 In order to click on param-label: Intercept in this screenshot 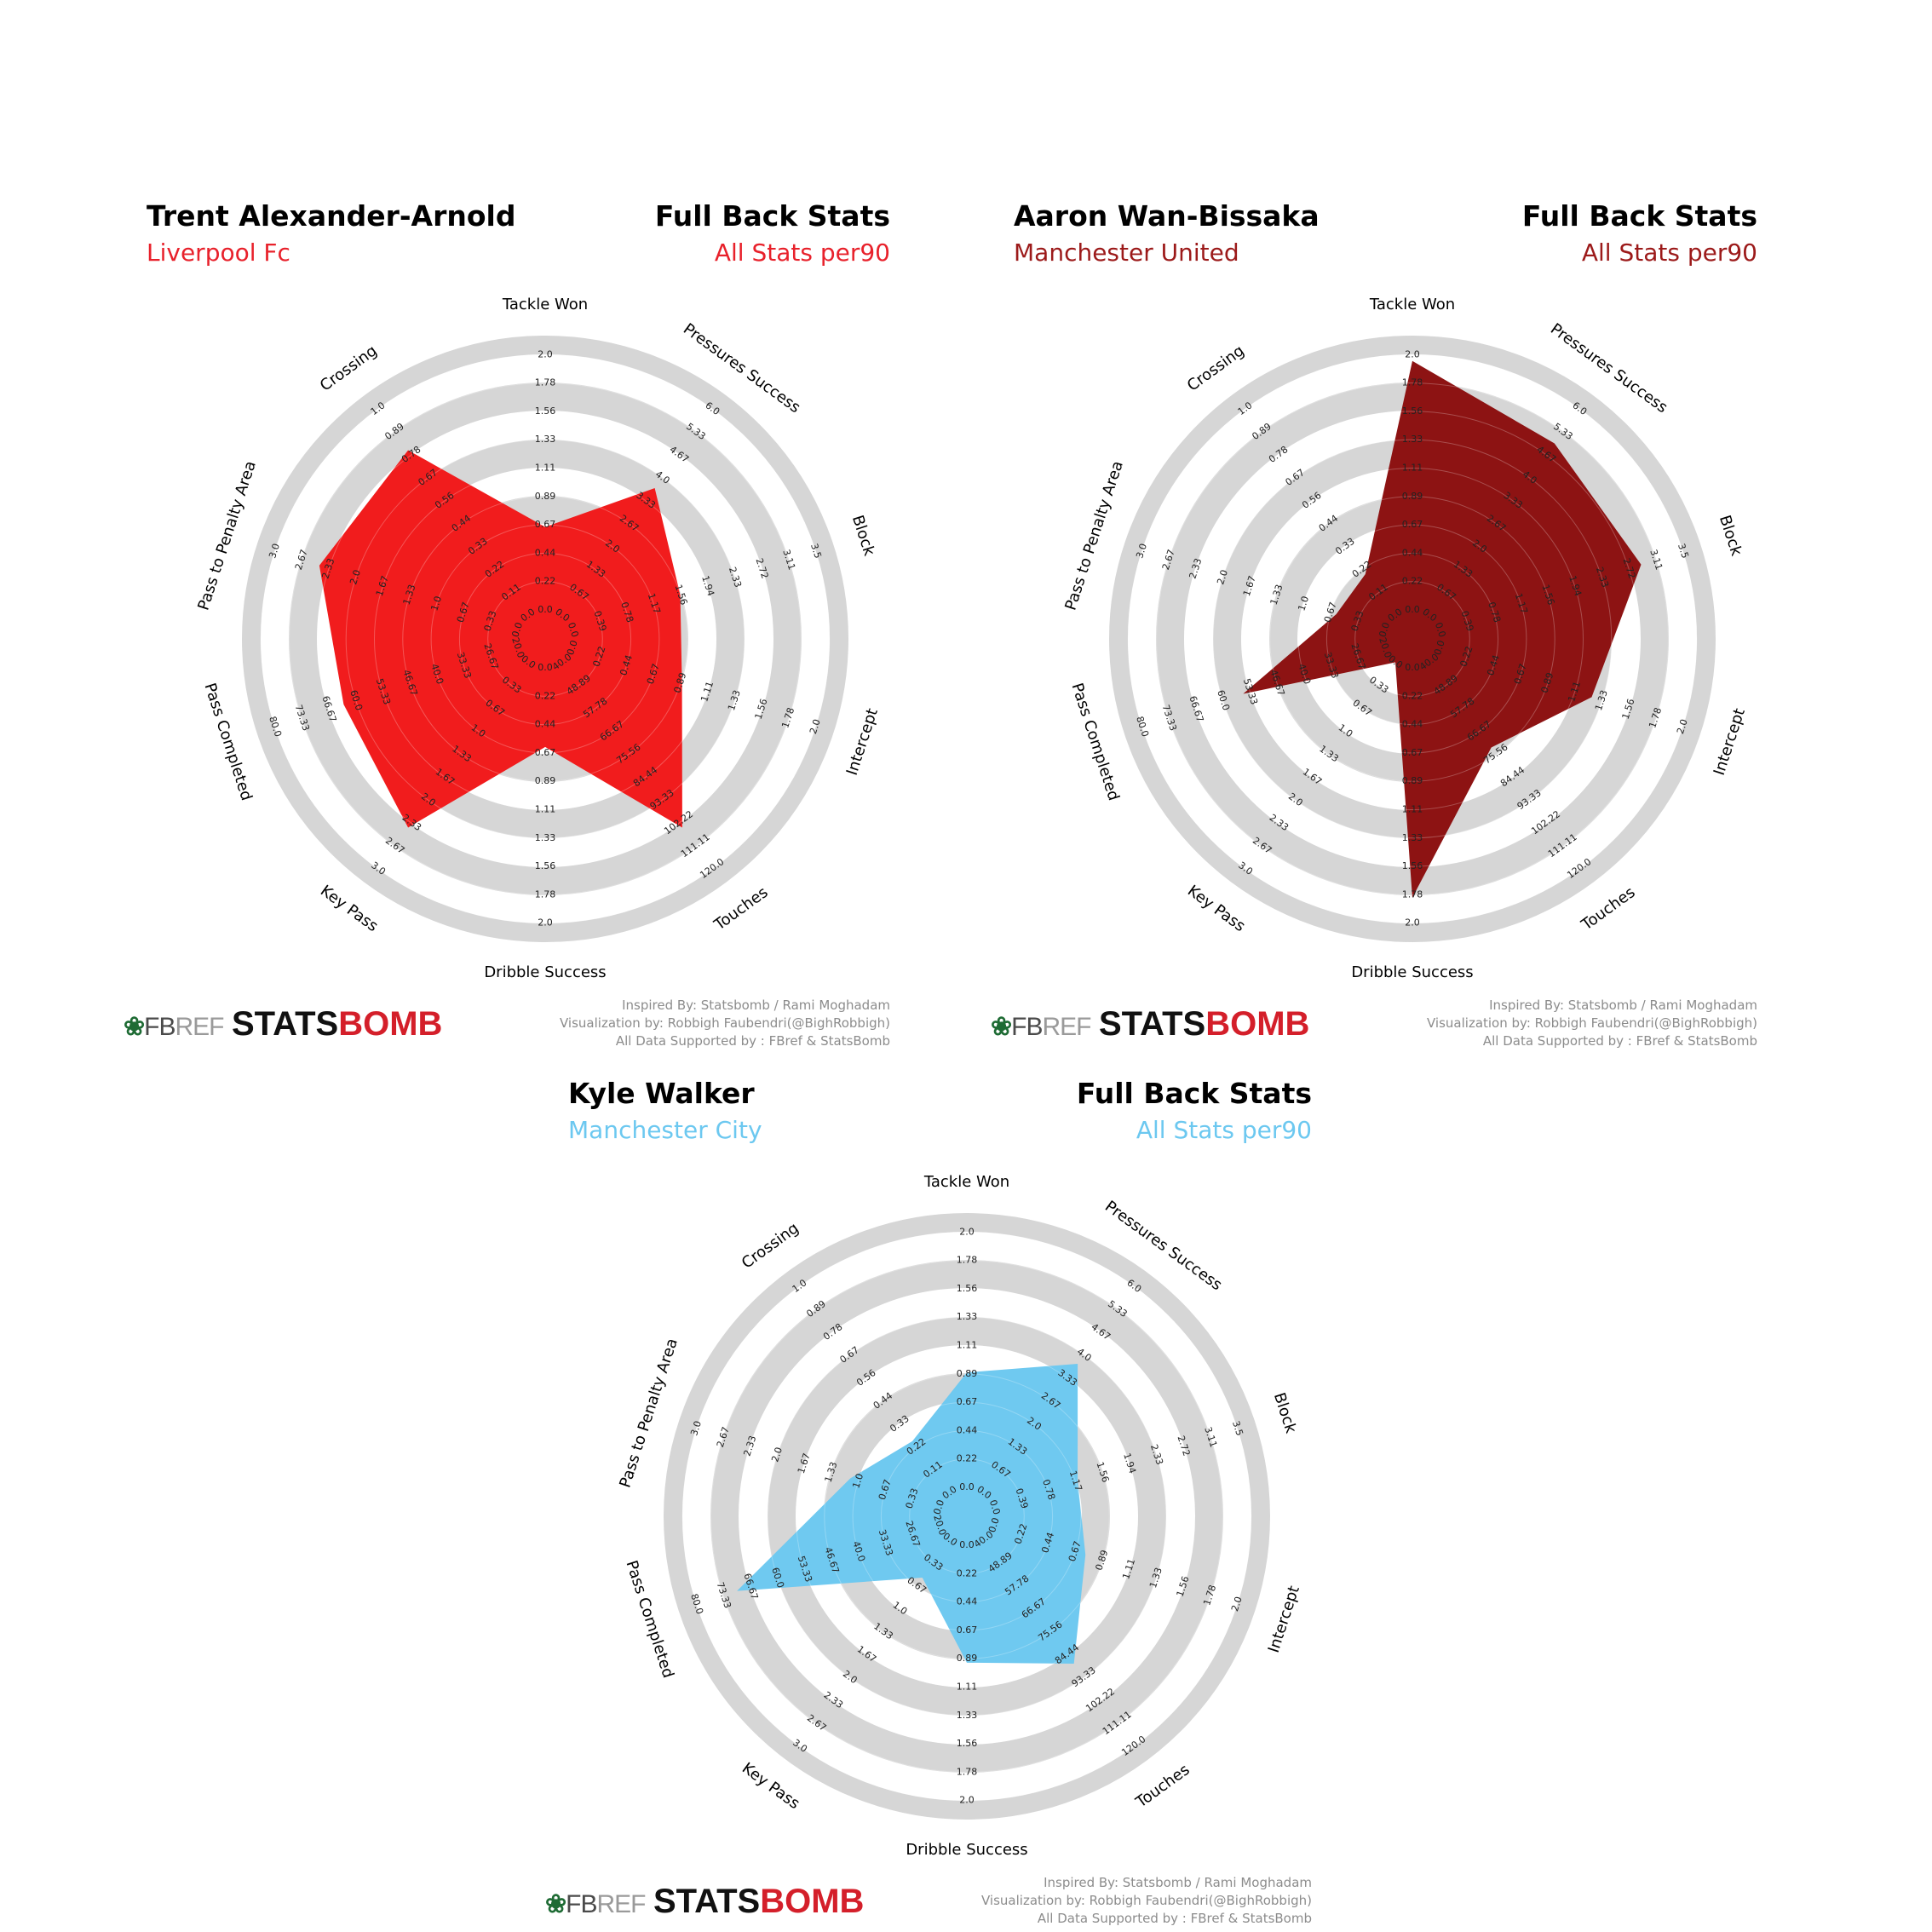, I will do `click(863, 742)`.